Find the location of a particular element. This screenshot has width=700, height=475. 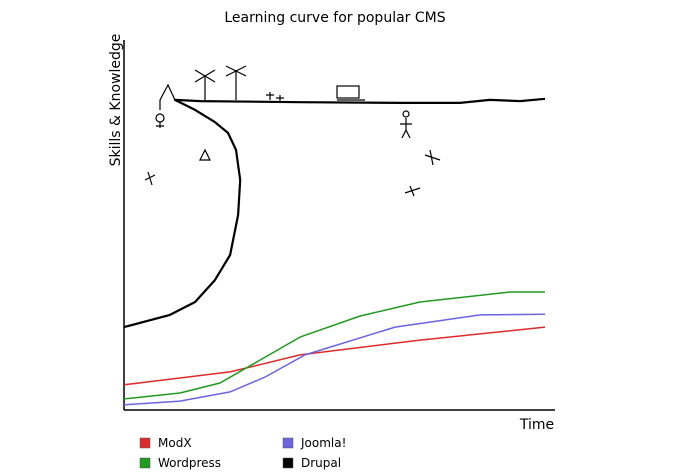

y-axis-label: Skills & Knowledge is located at coordinates (116, 100).